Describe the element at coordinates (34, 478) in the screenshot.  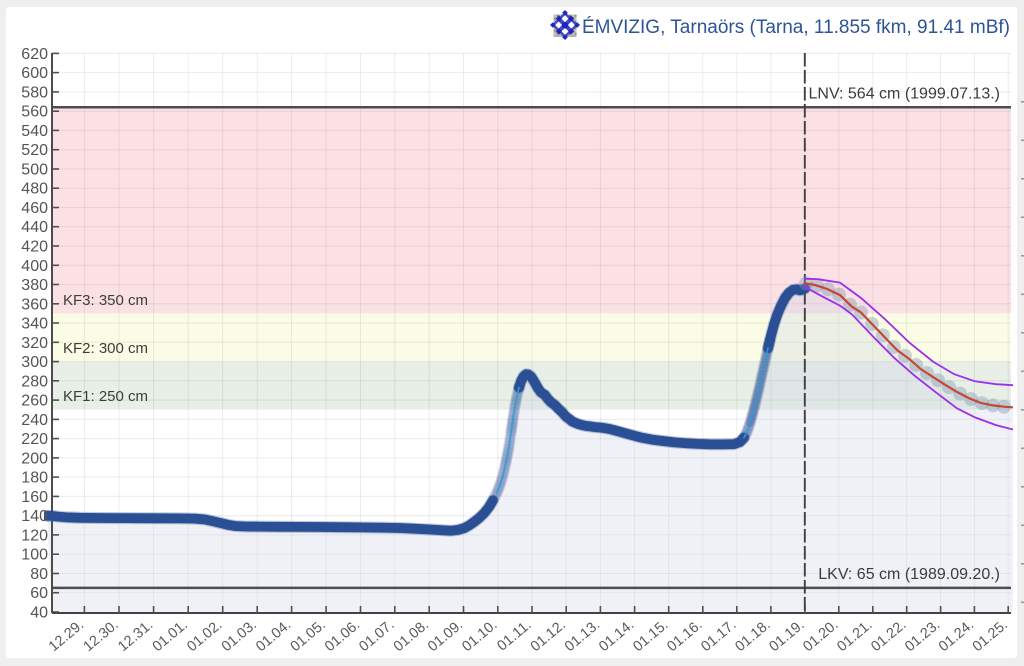
I see `svg-text: 180` at that location.